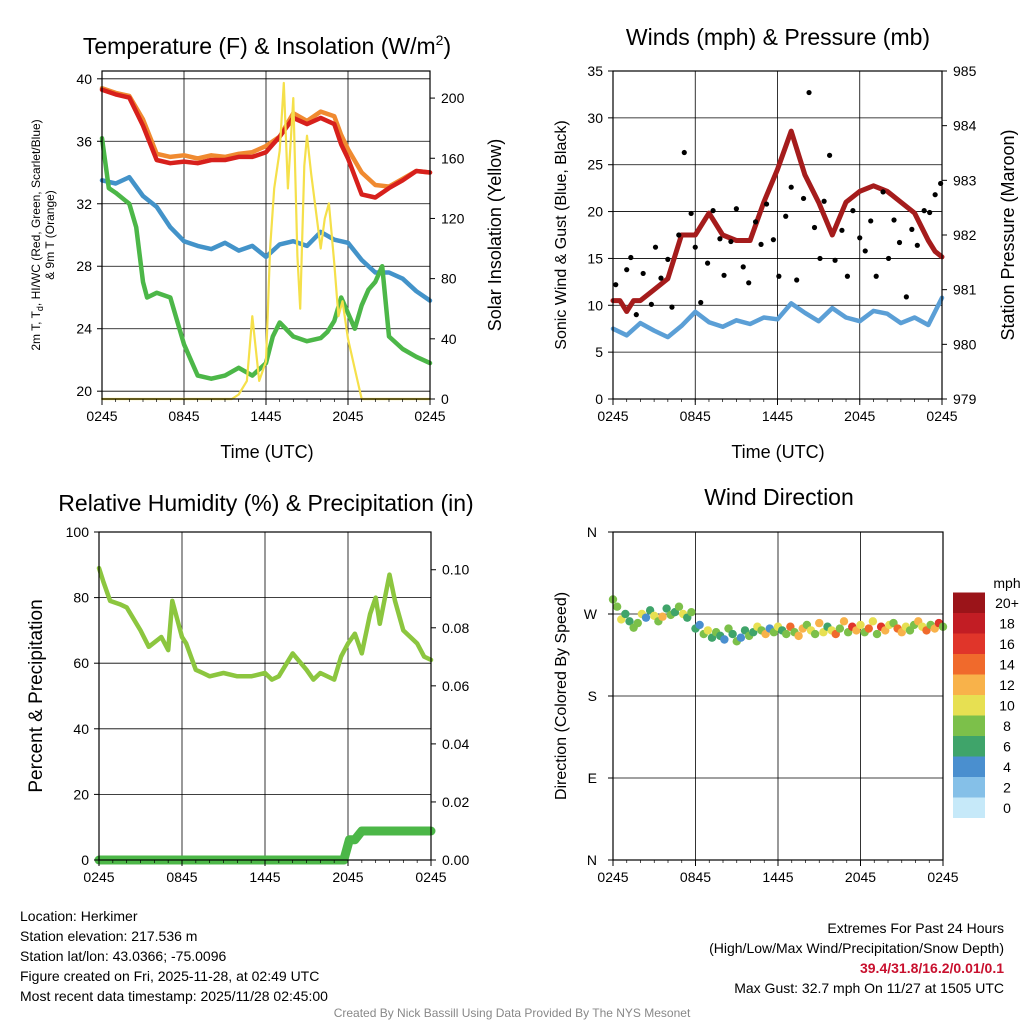 The image size is (1024, 1024). I want to click on colorbar-label: 16, so click(1007, 644).